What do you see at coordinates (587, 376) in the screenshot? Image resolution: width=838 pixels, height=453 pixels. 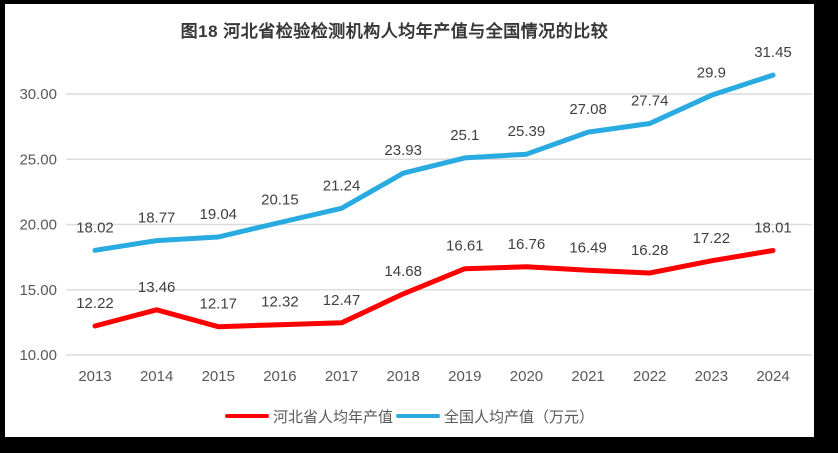 I see `x-axis-tick-label: 2021` at bounding box center [587, 376].